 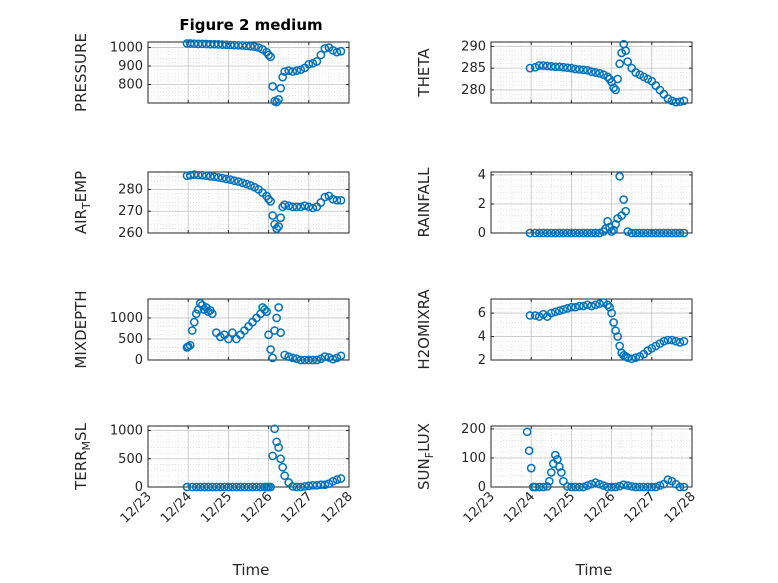 I want to click on y-tick-label: 0, so click(x=482, y=233).